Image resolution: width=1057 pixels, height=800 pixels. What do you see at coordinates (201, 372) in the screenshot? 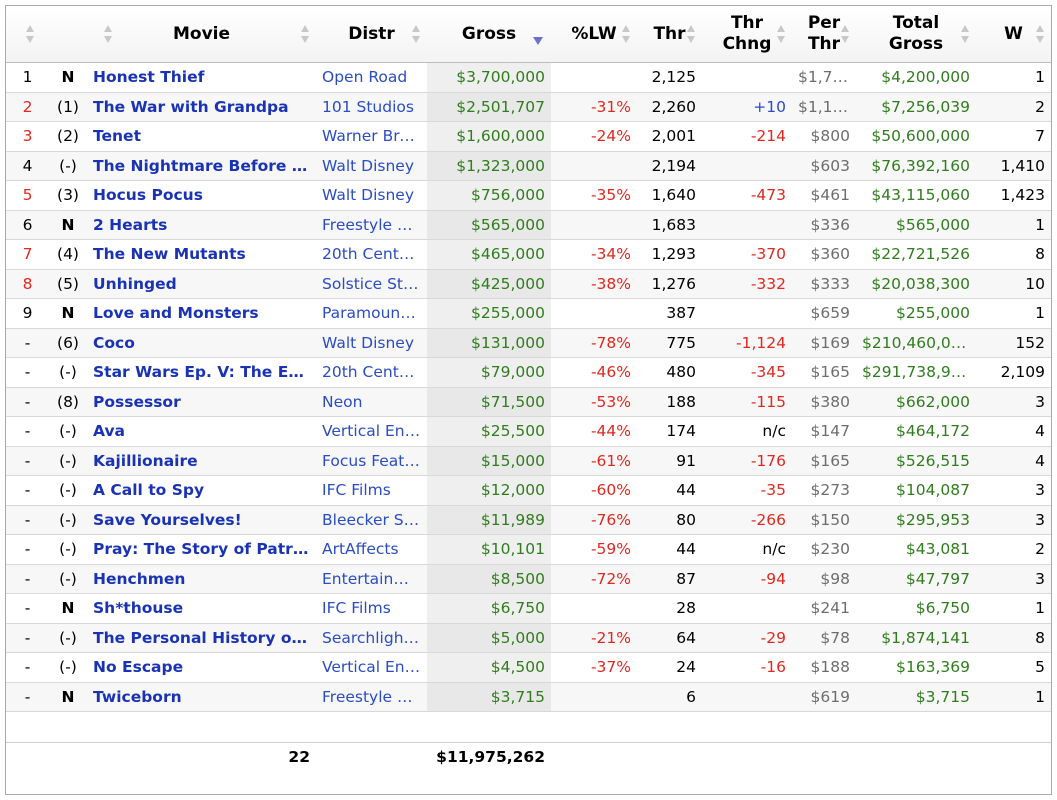
I see `row-movie-link: Star Wars Ep. V: The Empire Strikes Back` at bounding box center [201, 372].